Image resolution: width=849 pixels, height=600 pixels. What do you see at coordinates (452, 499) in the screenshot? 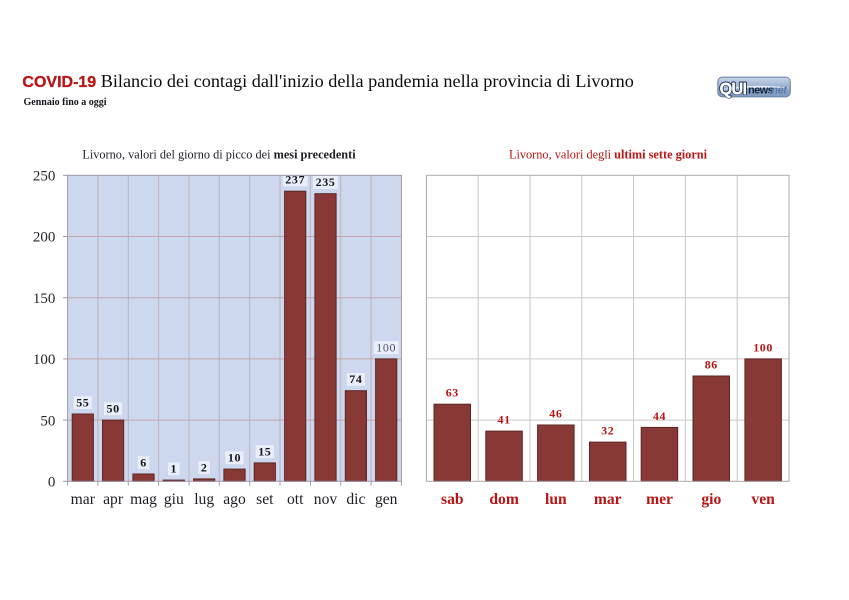
I see `svg-text: sab` at bounding box center [452, 499].